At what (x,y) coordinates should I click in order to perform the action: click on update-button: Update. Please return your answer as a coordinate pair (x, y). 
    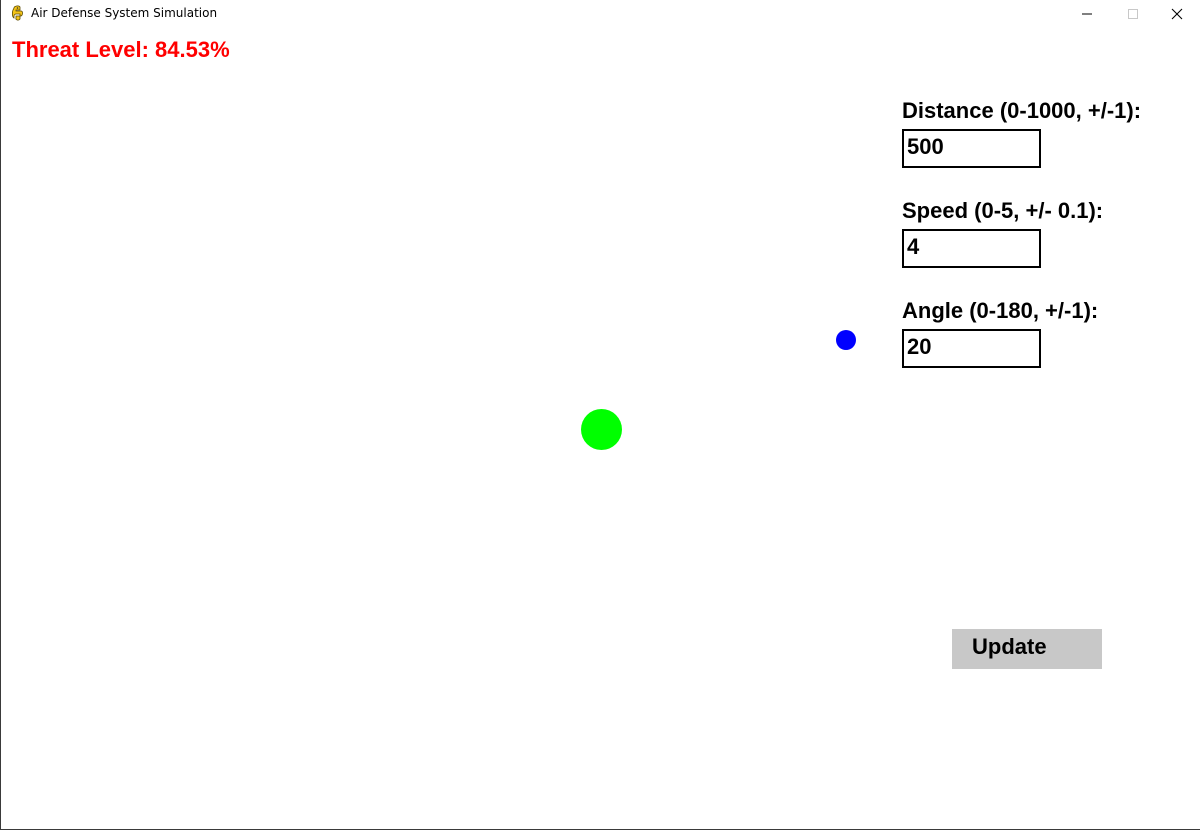
    Looking at the image, I should click on (1027, 649).